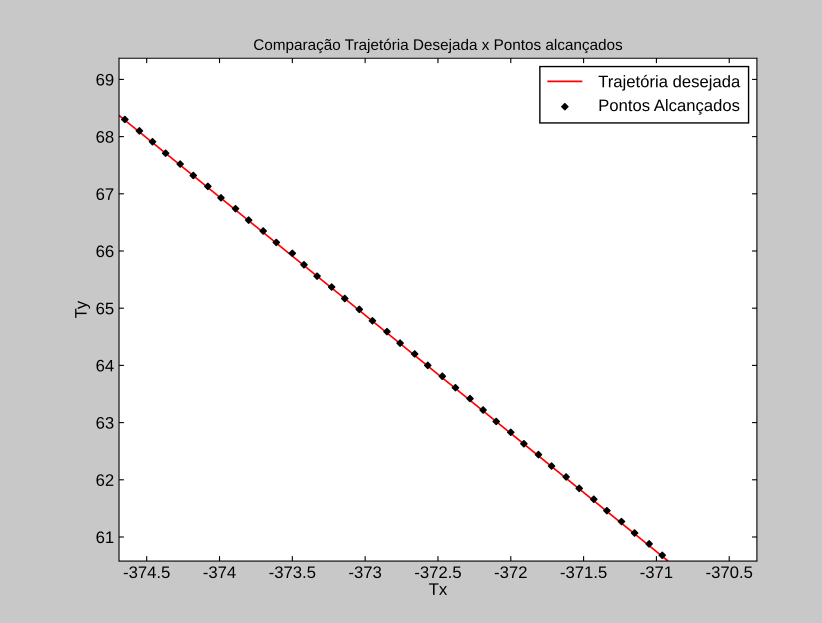 The width and height of the screenshot is (822, 623). Describe the element at coordinates (669, 82) in the screenshot. I see `legend-label: Trajetória desejada` at that location.